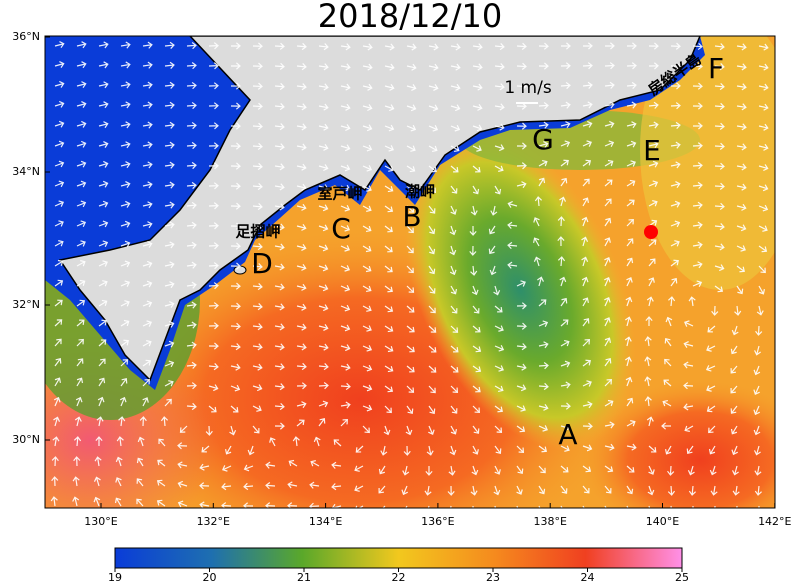 This screenshot has height=588, width=807. What do you see at coordinates (543, 139) in the screenshot?
I see `point-label: G` at bounding box center [543, 139].